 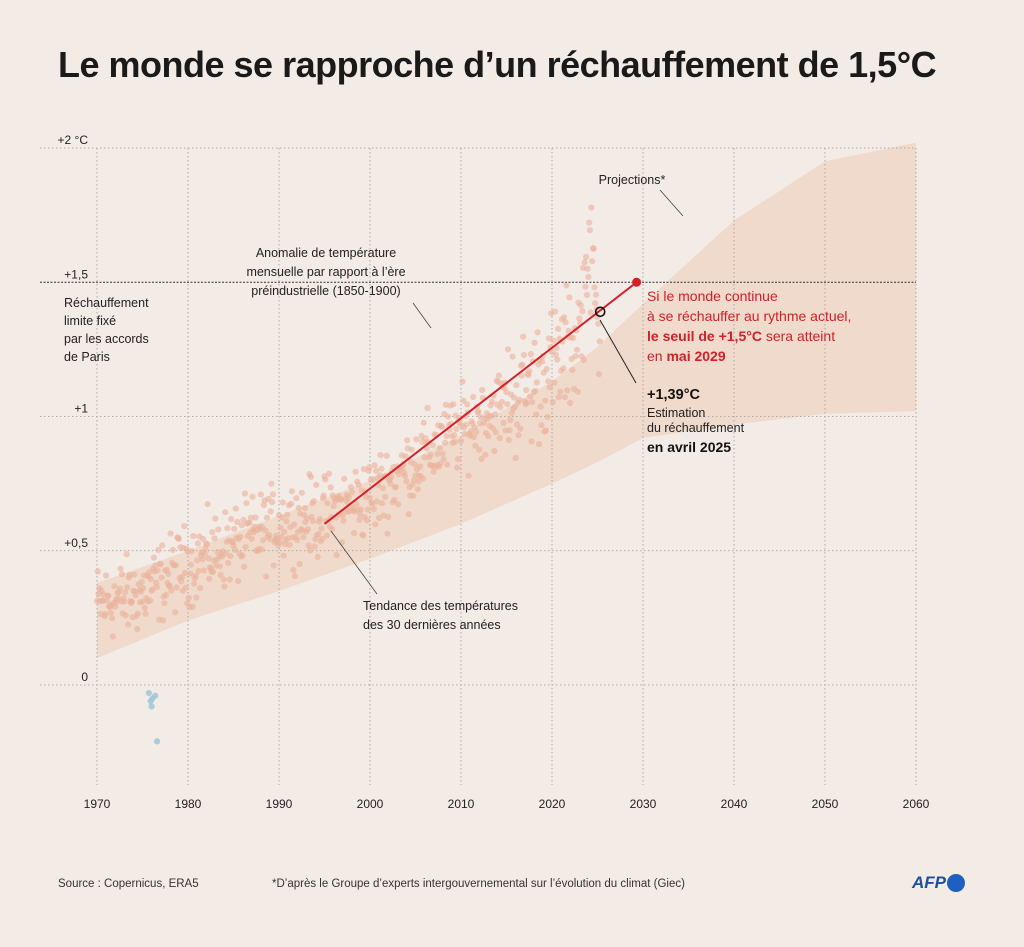 What do you see at coordinates (370, 804) in the screenshot?
I see `x-tick-label: 2000` at bounding box center [370, 804].